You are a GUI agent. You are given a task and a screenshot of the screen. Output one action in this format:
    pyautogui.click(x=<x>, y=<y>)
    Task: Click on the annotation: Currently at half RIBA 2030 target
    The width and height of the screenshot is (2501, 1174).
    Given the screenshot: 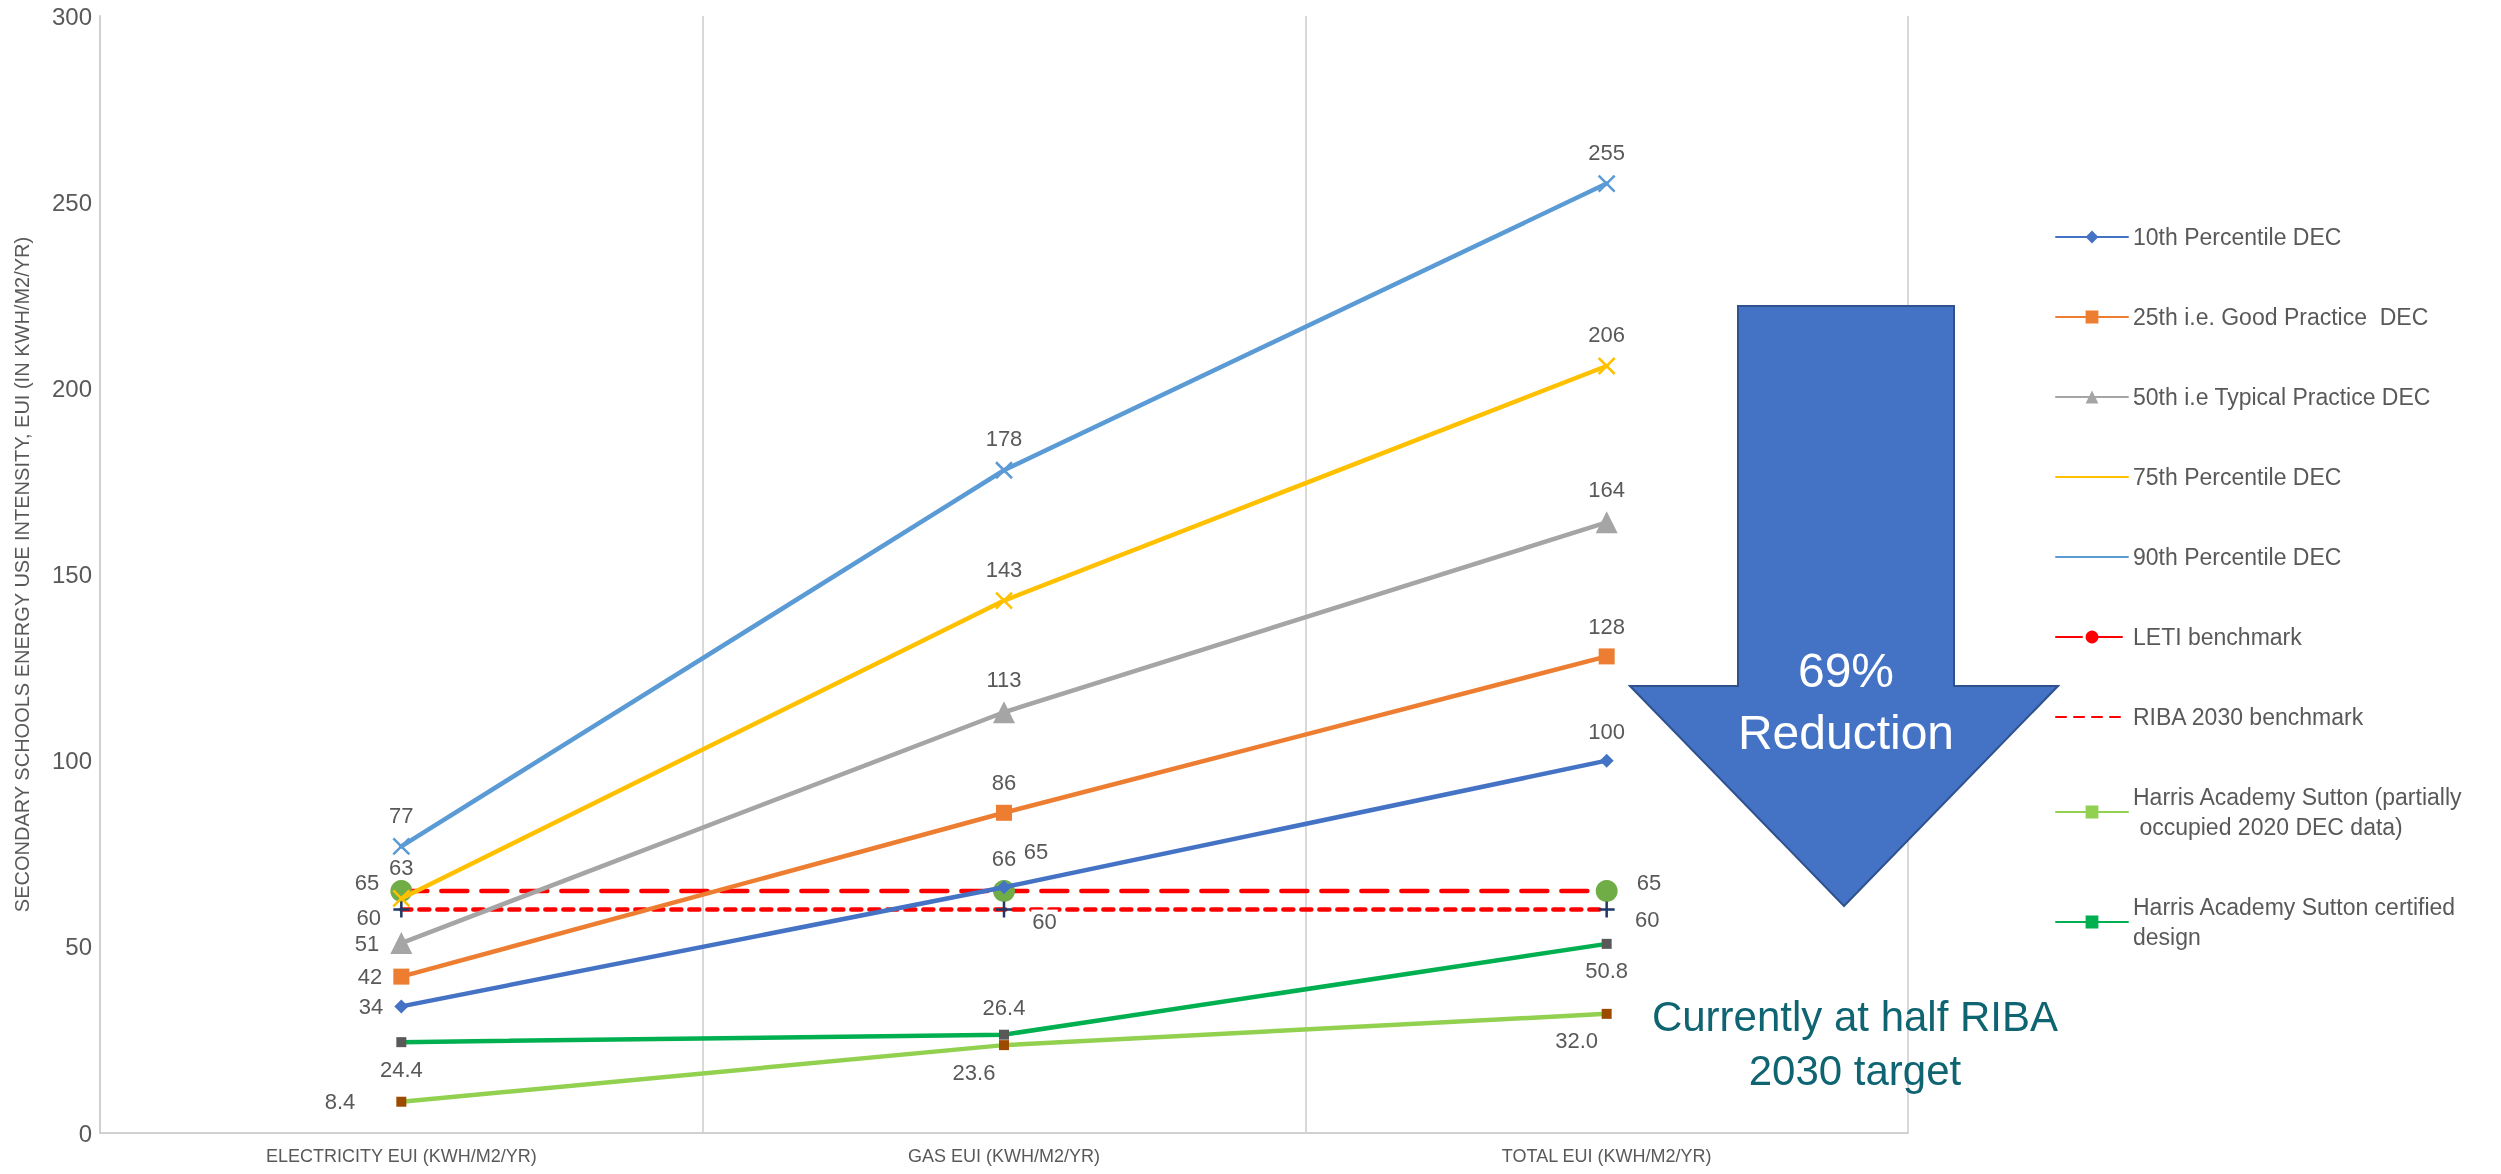 What is the action you would take?
    pyautogui.click(x=1855, y=1044)
    